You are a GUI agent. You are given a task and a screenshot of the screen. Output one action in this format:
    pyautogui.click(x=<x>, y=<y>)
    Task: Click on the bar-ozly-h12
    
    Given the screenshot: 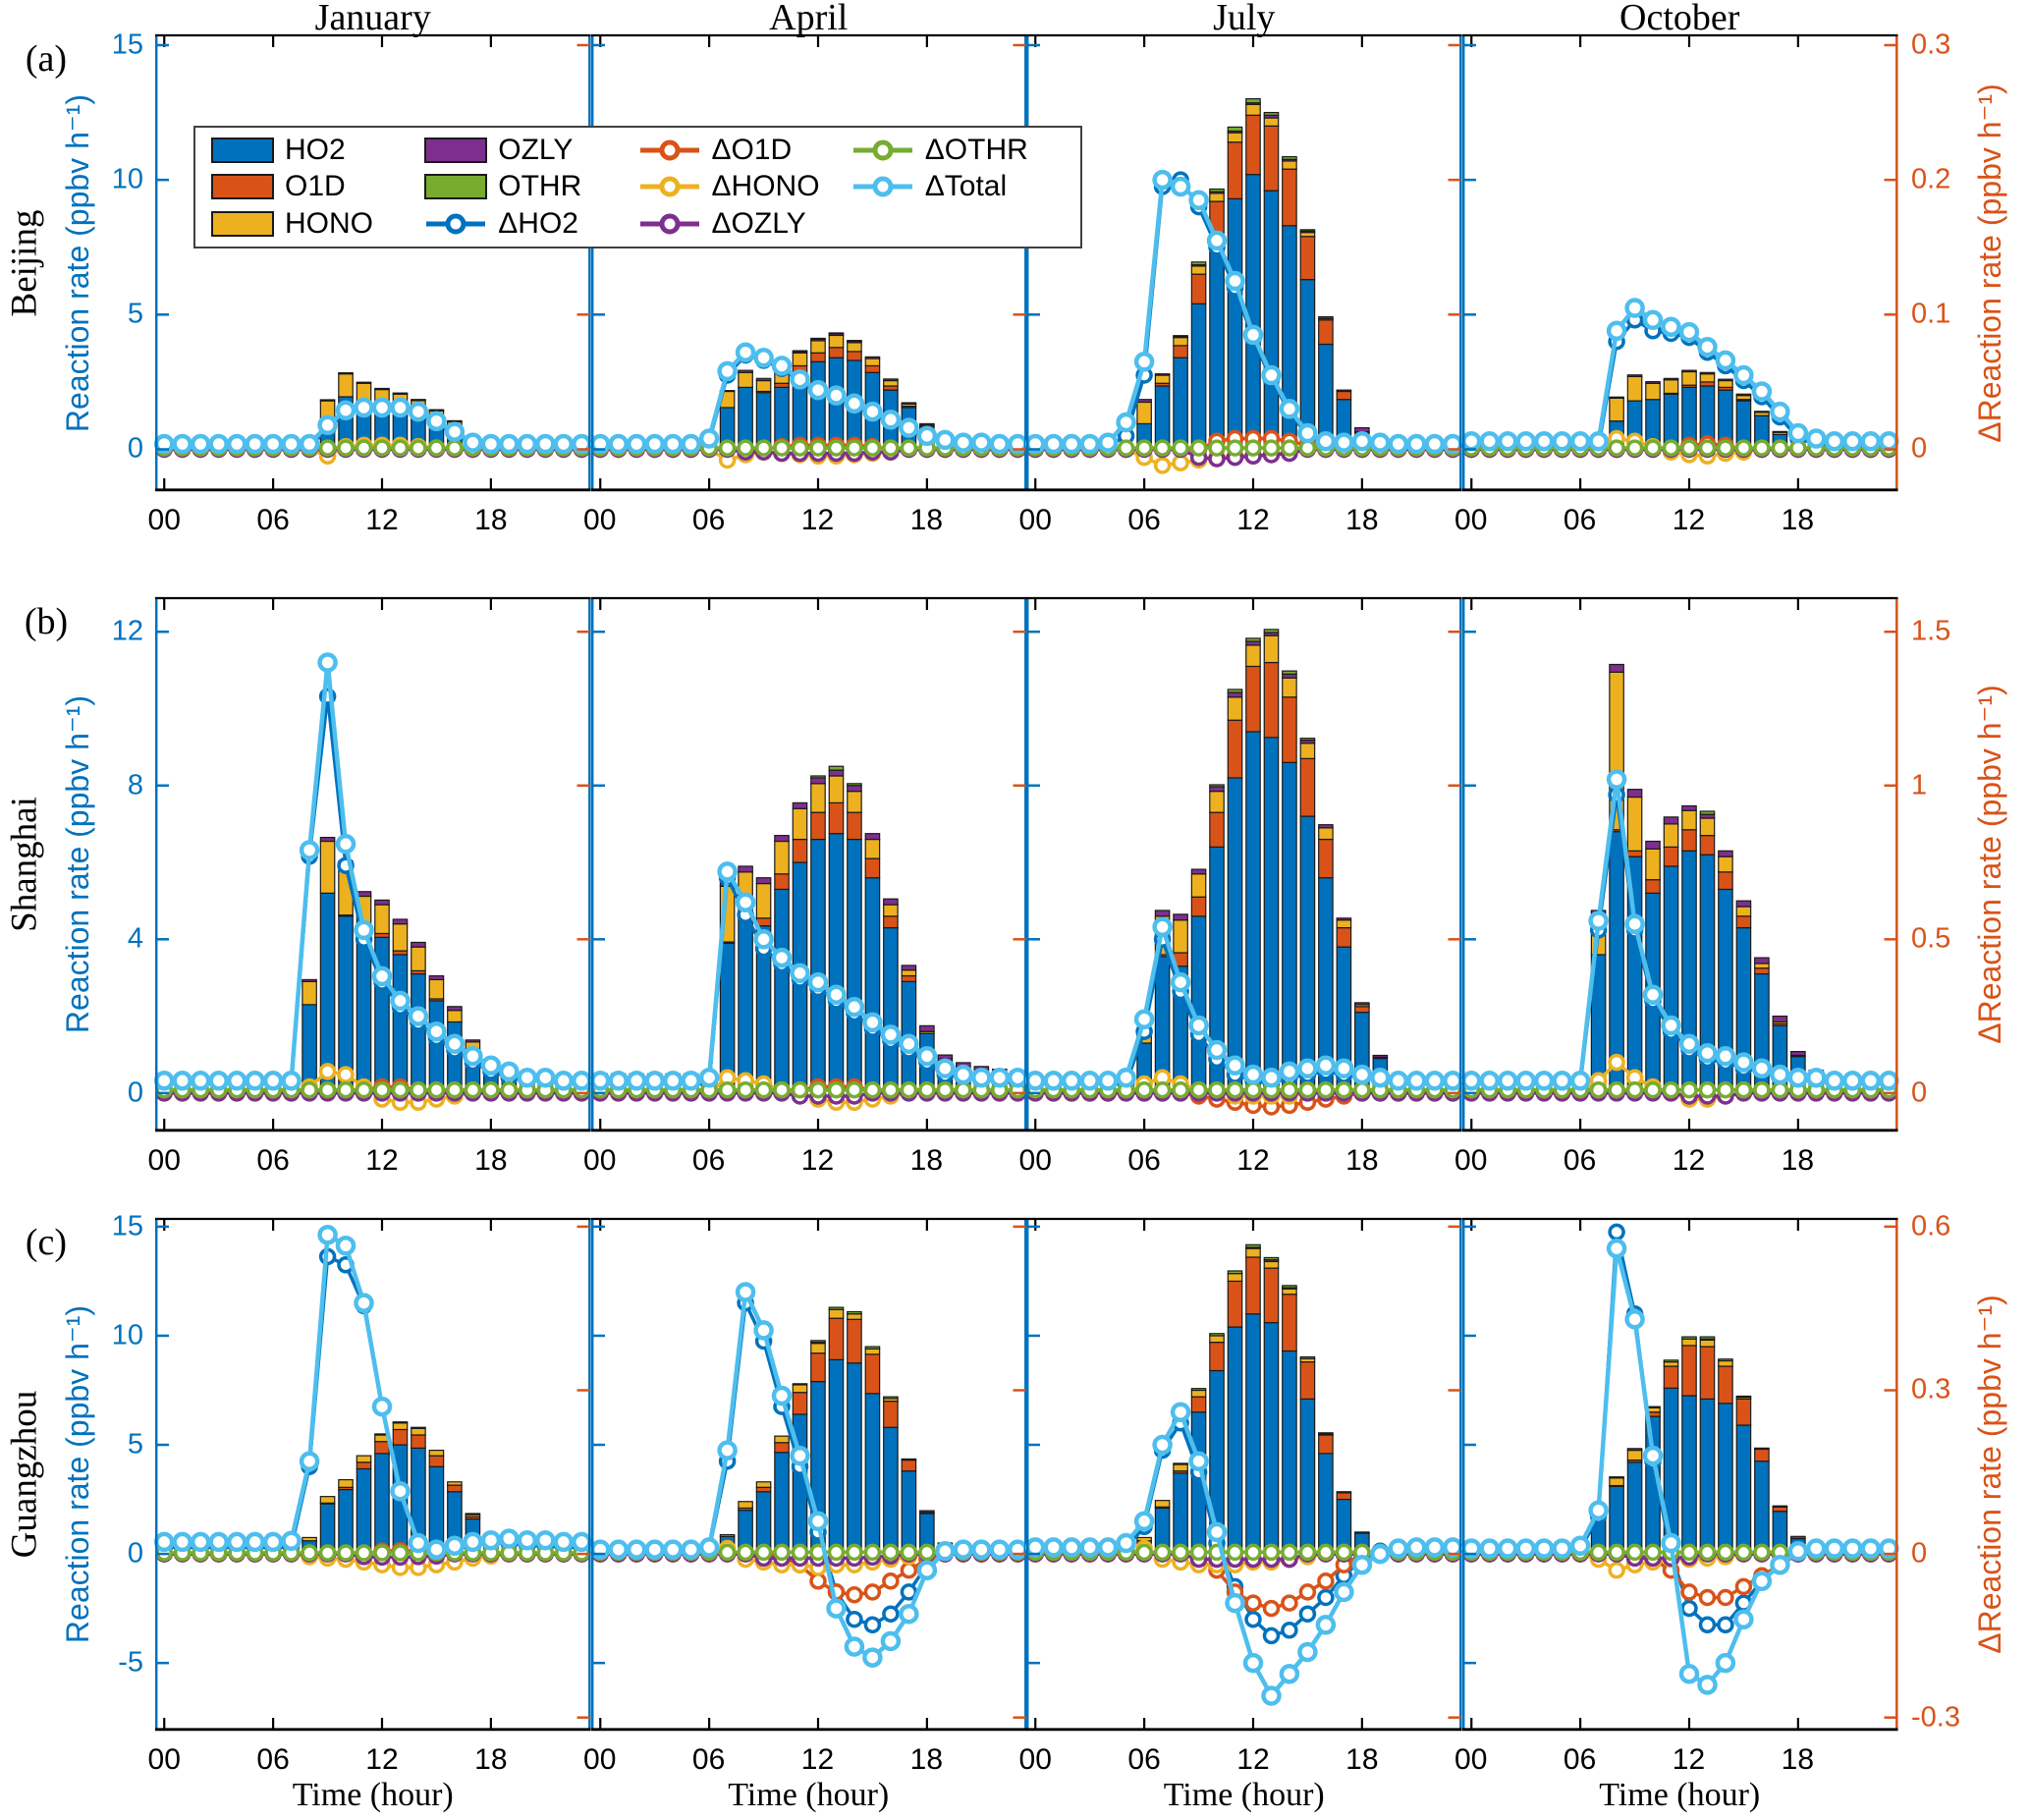 What is the action you would take?
    pyautogui.click(x=382, y=902)
    